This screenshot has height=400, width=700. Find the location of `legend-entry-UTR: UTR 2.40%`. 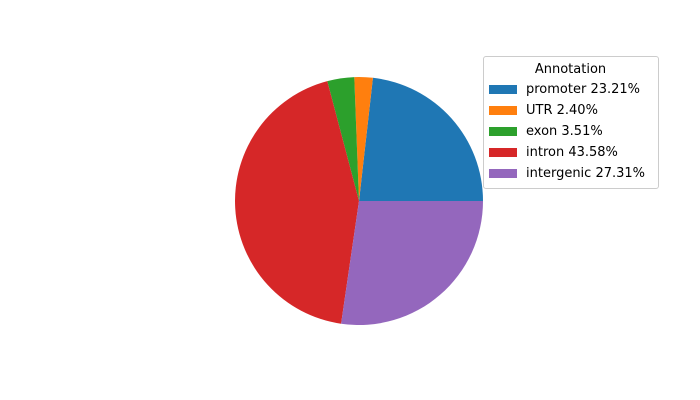

legend-entry-UTR: UTR 2.40% is located at coordinates (570, 110).